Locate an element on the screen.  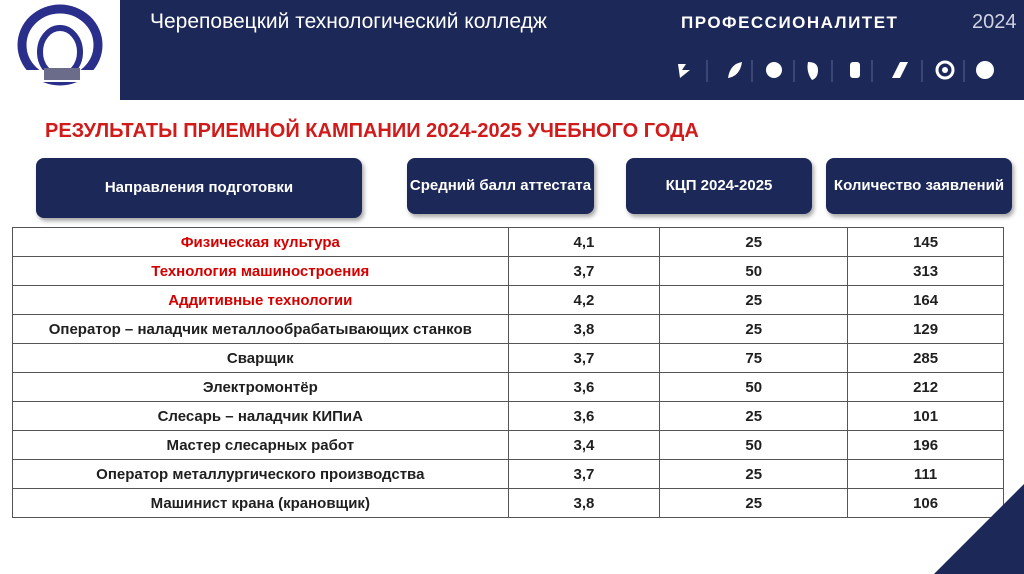
column-header: Направления подготовки is located at coordinates (199, 188).